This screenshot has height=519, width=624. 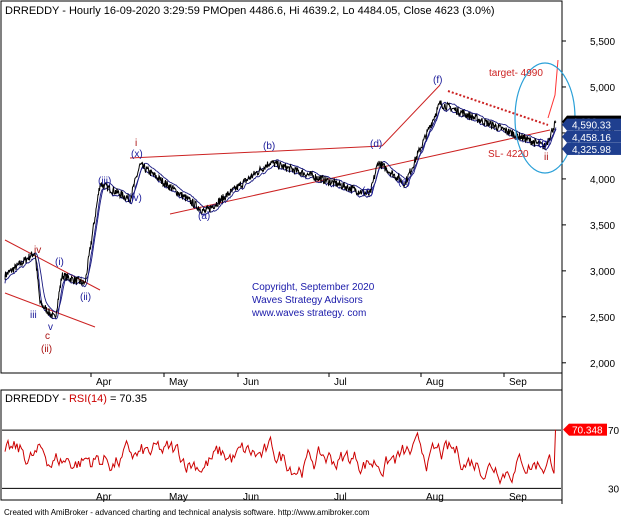 I want to click on month-label-rsi: Aug, so click(x=435, y=497).